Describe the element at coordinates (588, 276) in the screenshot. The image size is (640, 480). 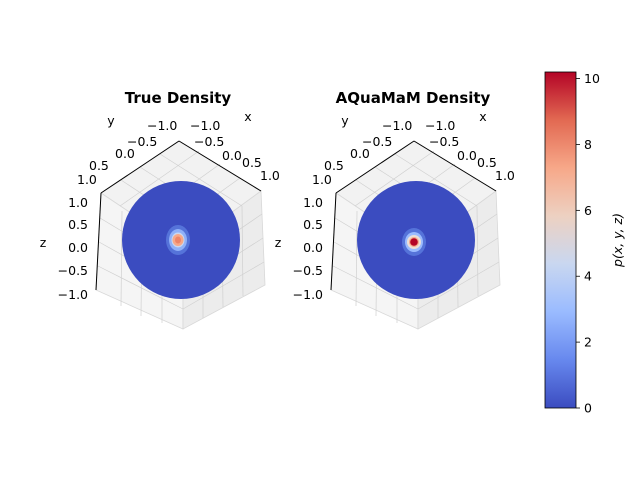
I see `colorbar-tick-label: 4` at that location.